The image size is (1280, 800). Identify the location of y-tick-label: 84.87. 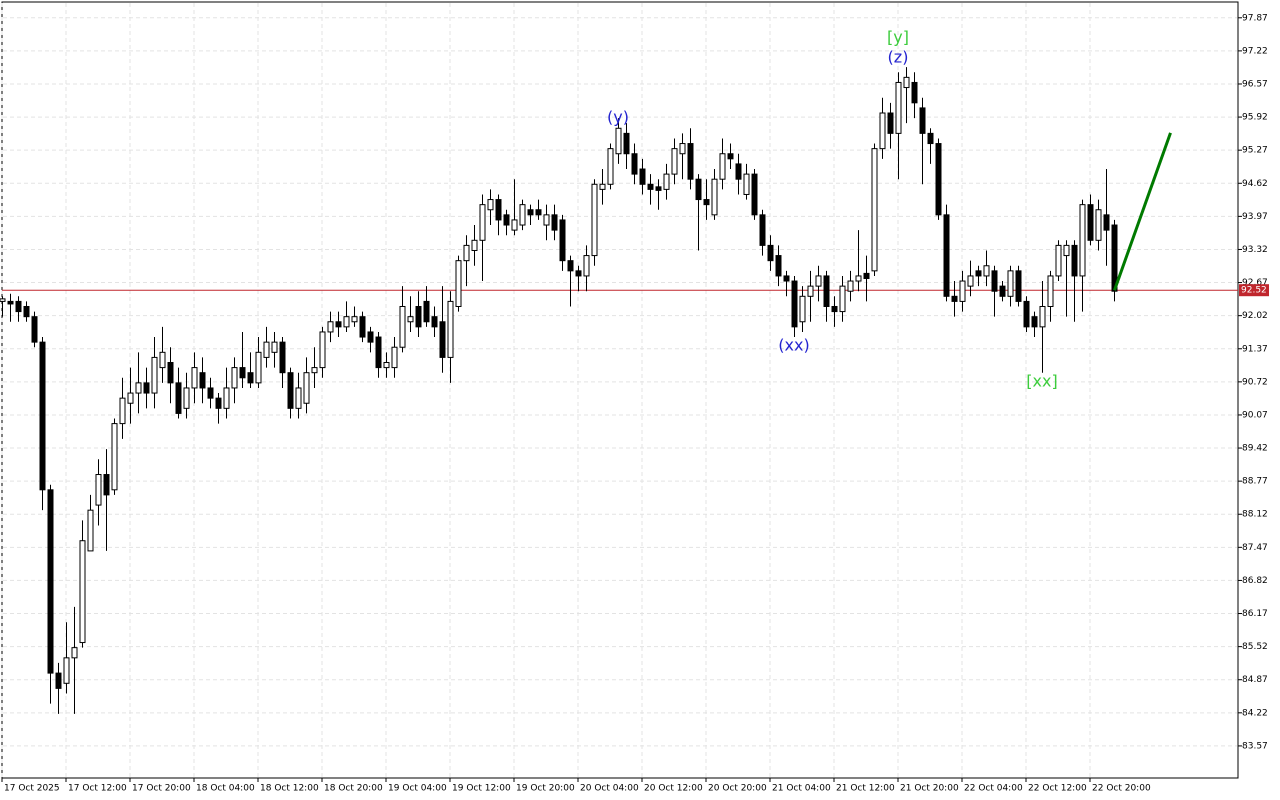
(1255, 680).